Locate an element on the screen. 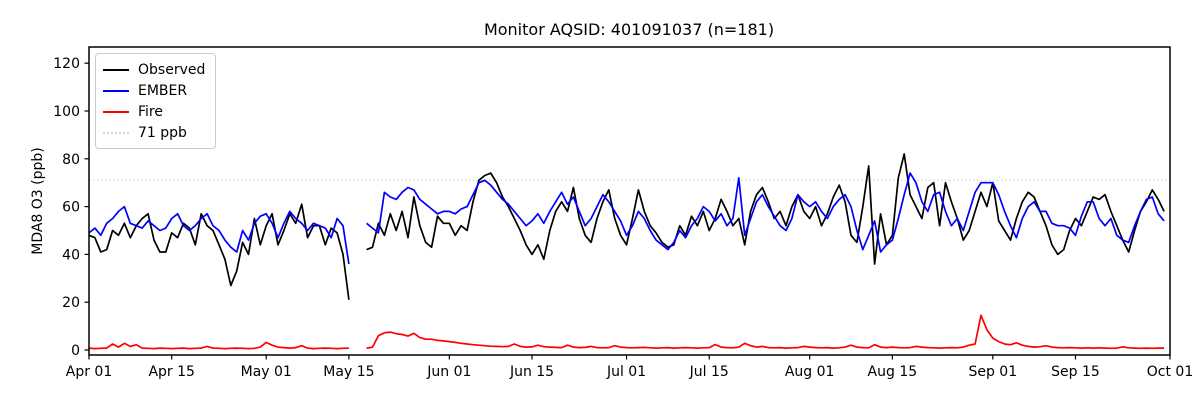  x-tick-label: Sep 01 is located at coordinates (992, 372).